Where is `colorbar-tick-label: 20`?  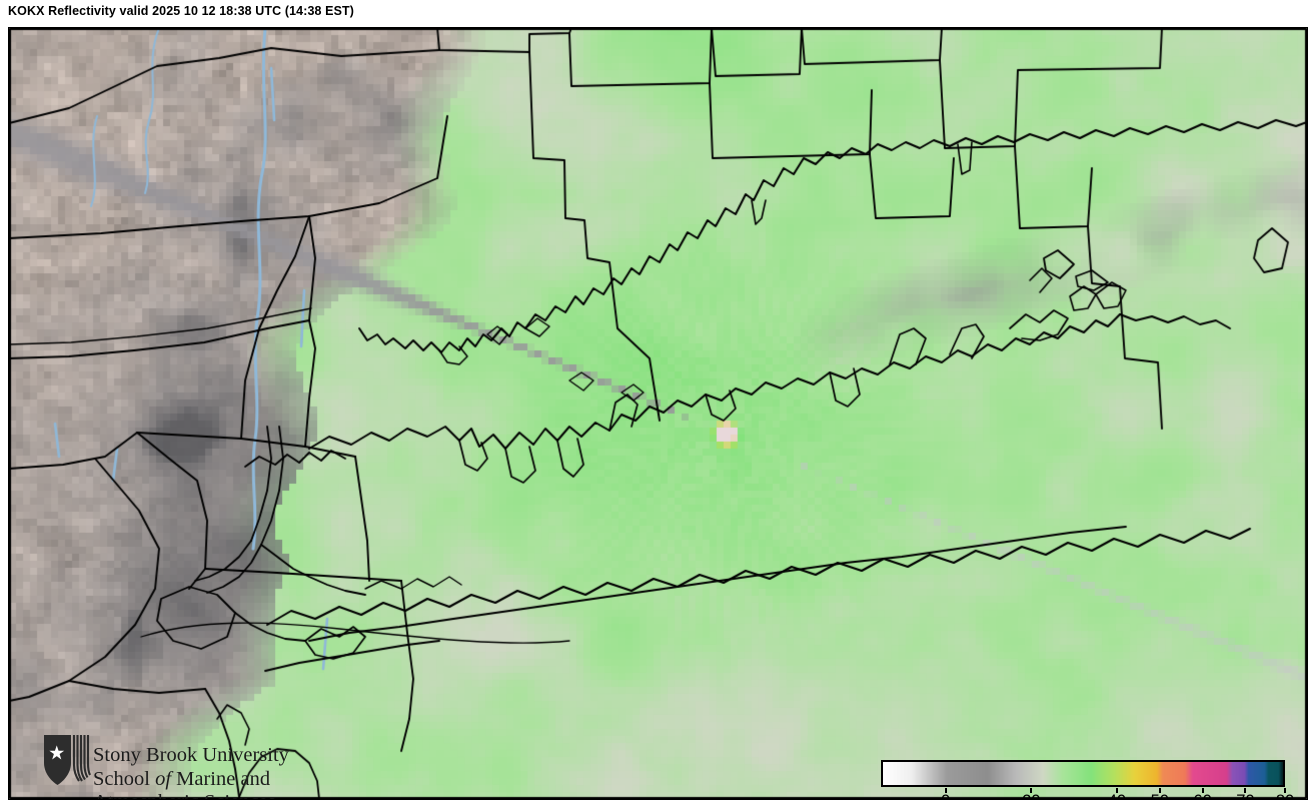 colorbar-tick-label: 20 is located at coordinates (1031, 795).